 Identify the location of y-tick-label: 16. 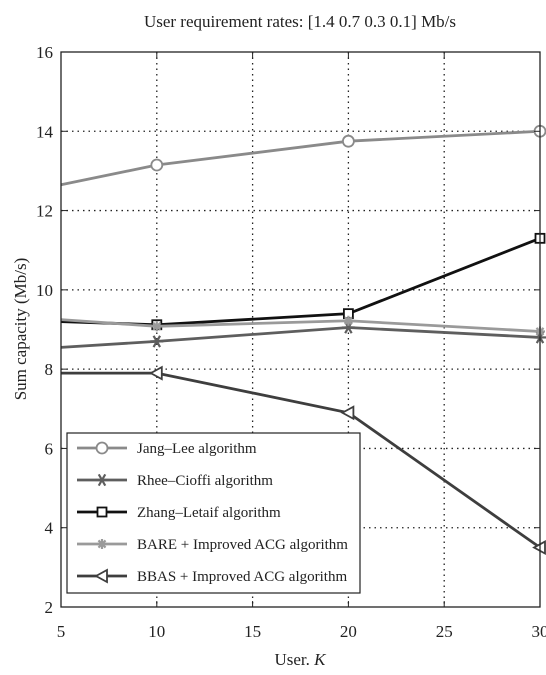
(44, 52).